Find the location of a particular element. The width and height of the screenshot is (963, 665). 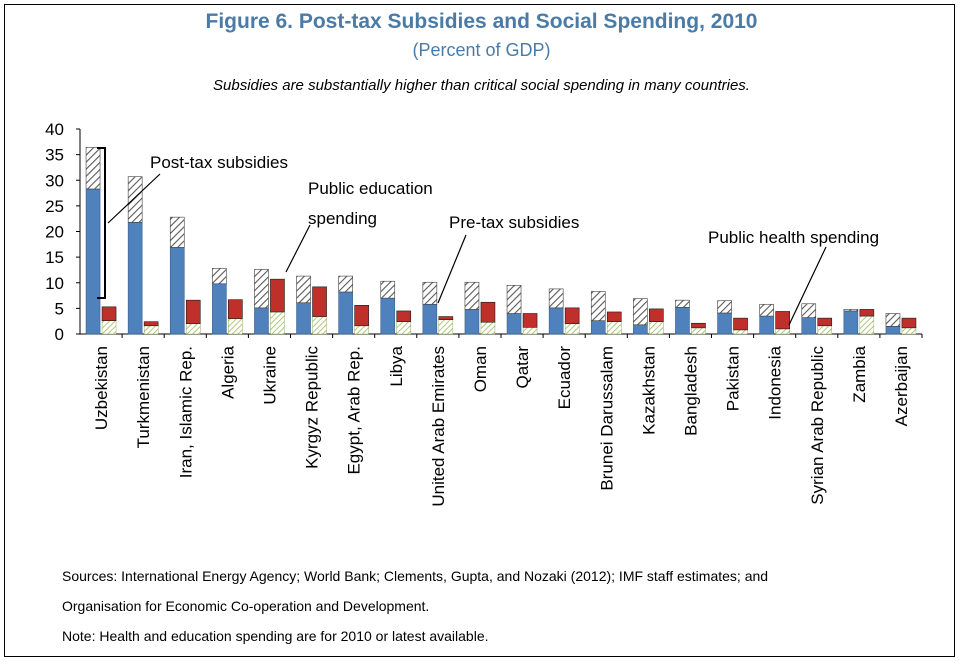

x-category-label: Ecuador is located at coordinates (564, 378).